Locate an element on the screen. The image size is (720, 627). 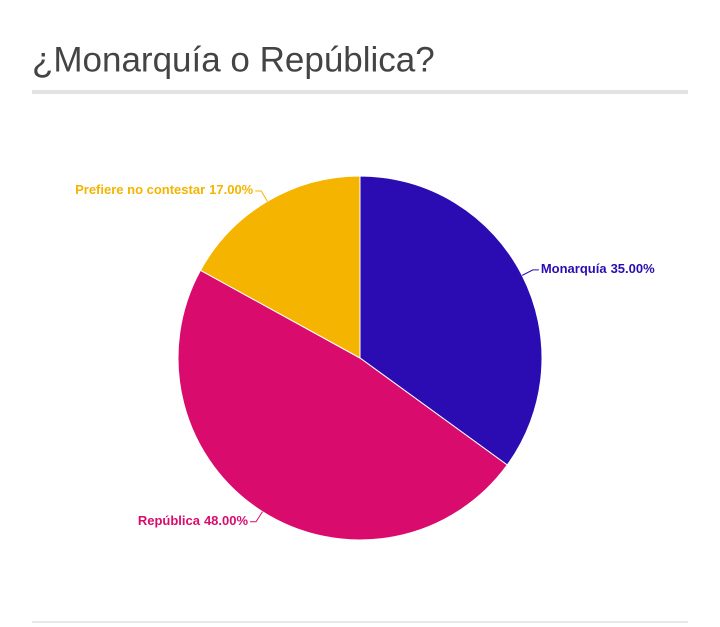
slice-label: Monarquía 35.00% is located at coordinates (598, 268).